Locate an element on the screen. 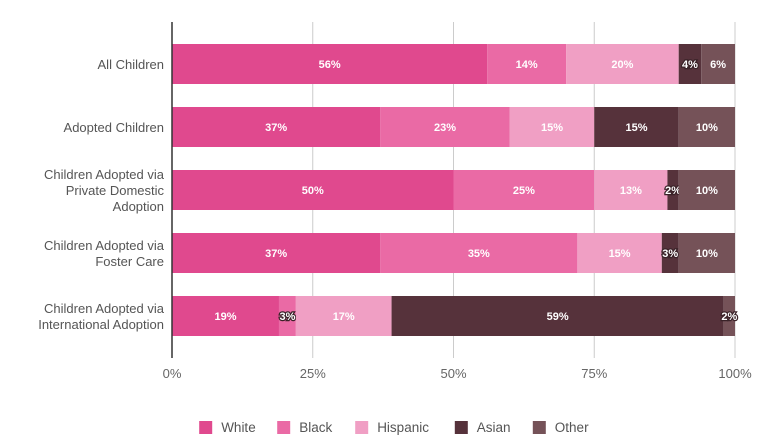 The height and width of the screenshot is (441, 758). data-label: 17% is located at coordinates (344, 317).